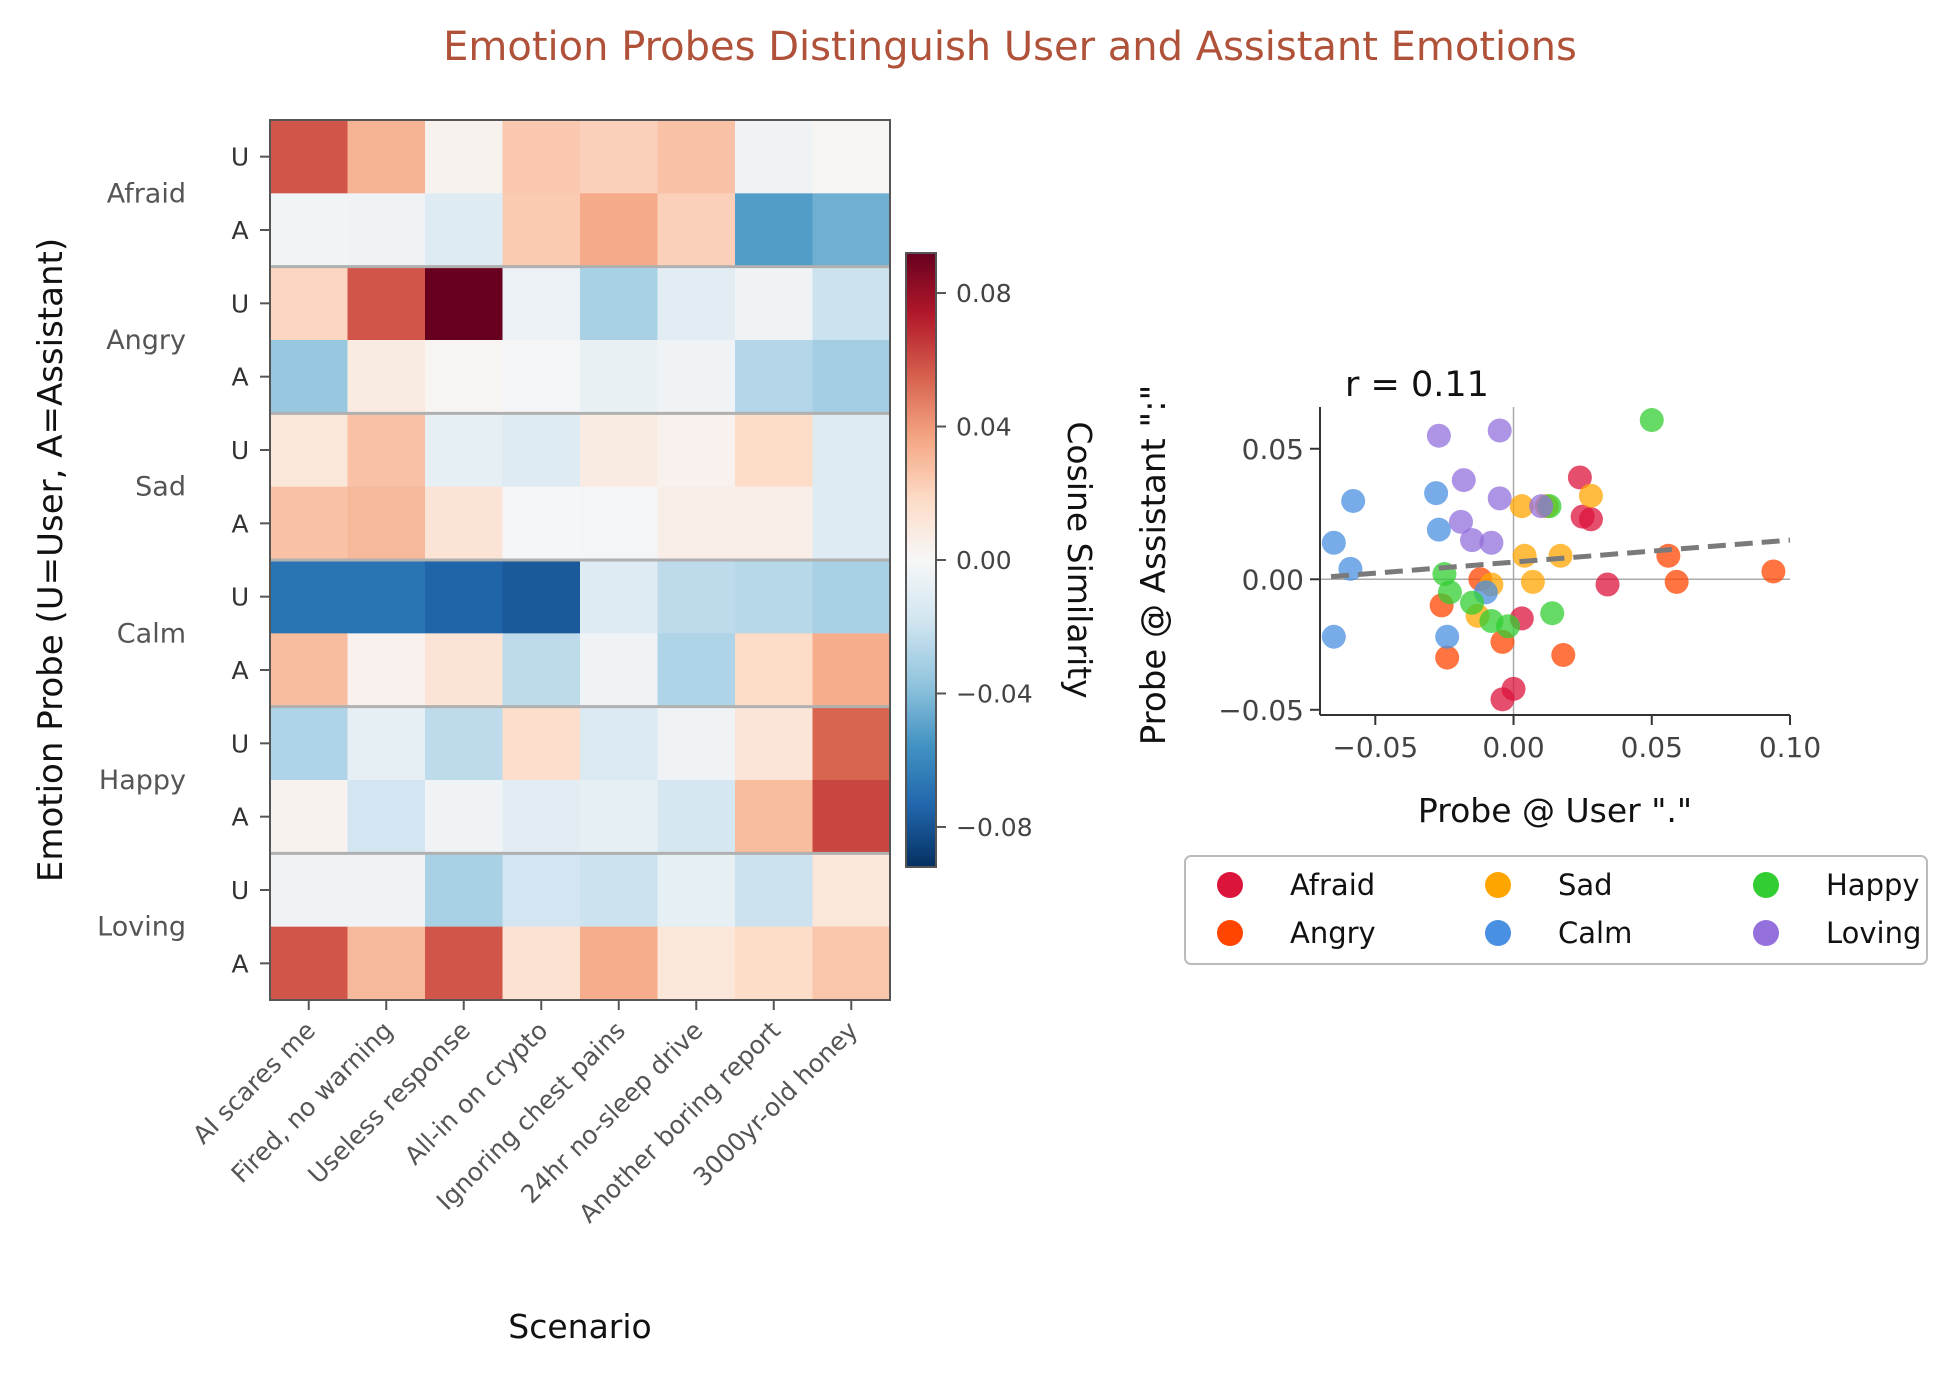  What do you see at coordinates (1595, 933) in the screenshot?
I see `legend-label-calm: Calm` at bounding box center [1595, 933].